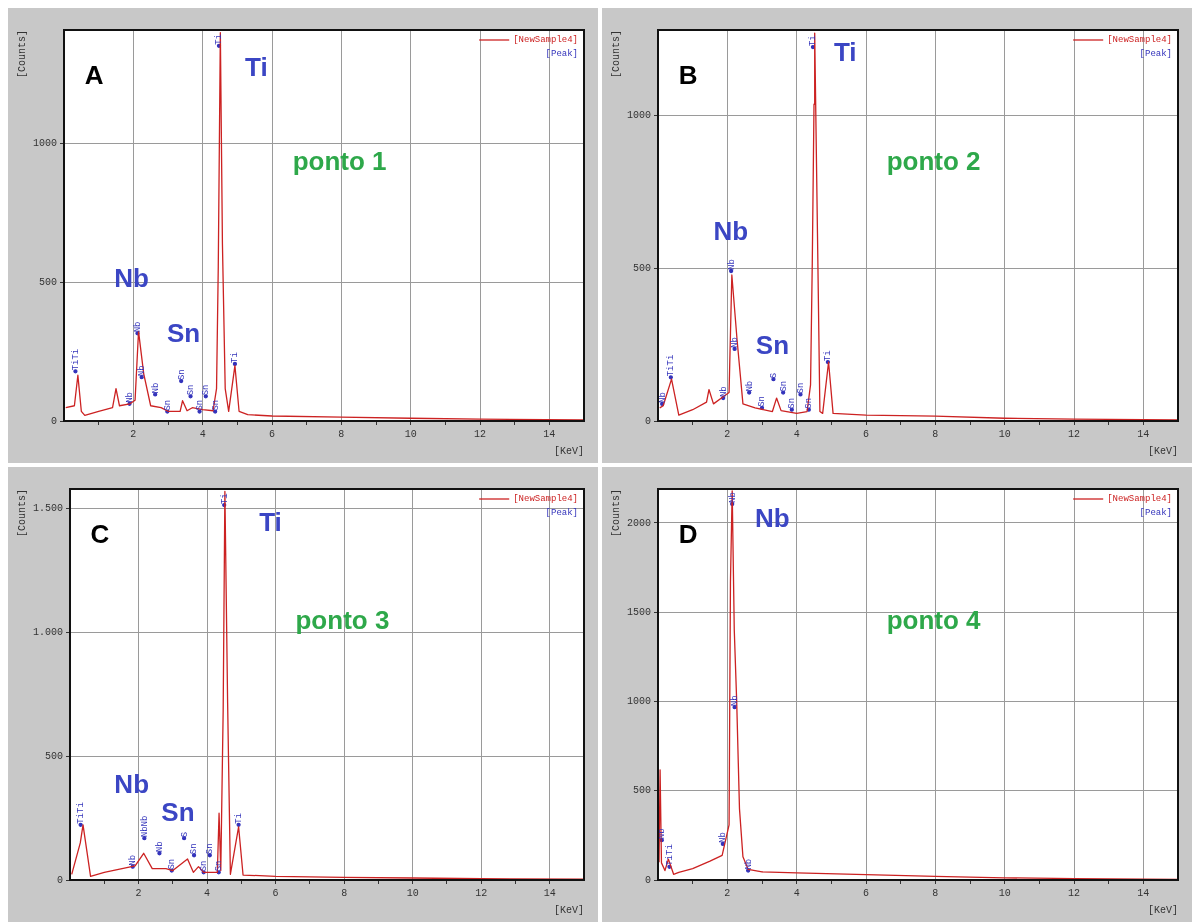 This screenshot has width=1195, height=923. What do you see at coordinates (935, 434) in the screenshot?
I see `x-tick-label: 8` at bounding box center [935, 434].